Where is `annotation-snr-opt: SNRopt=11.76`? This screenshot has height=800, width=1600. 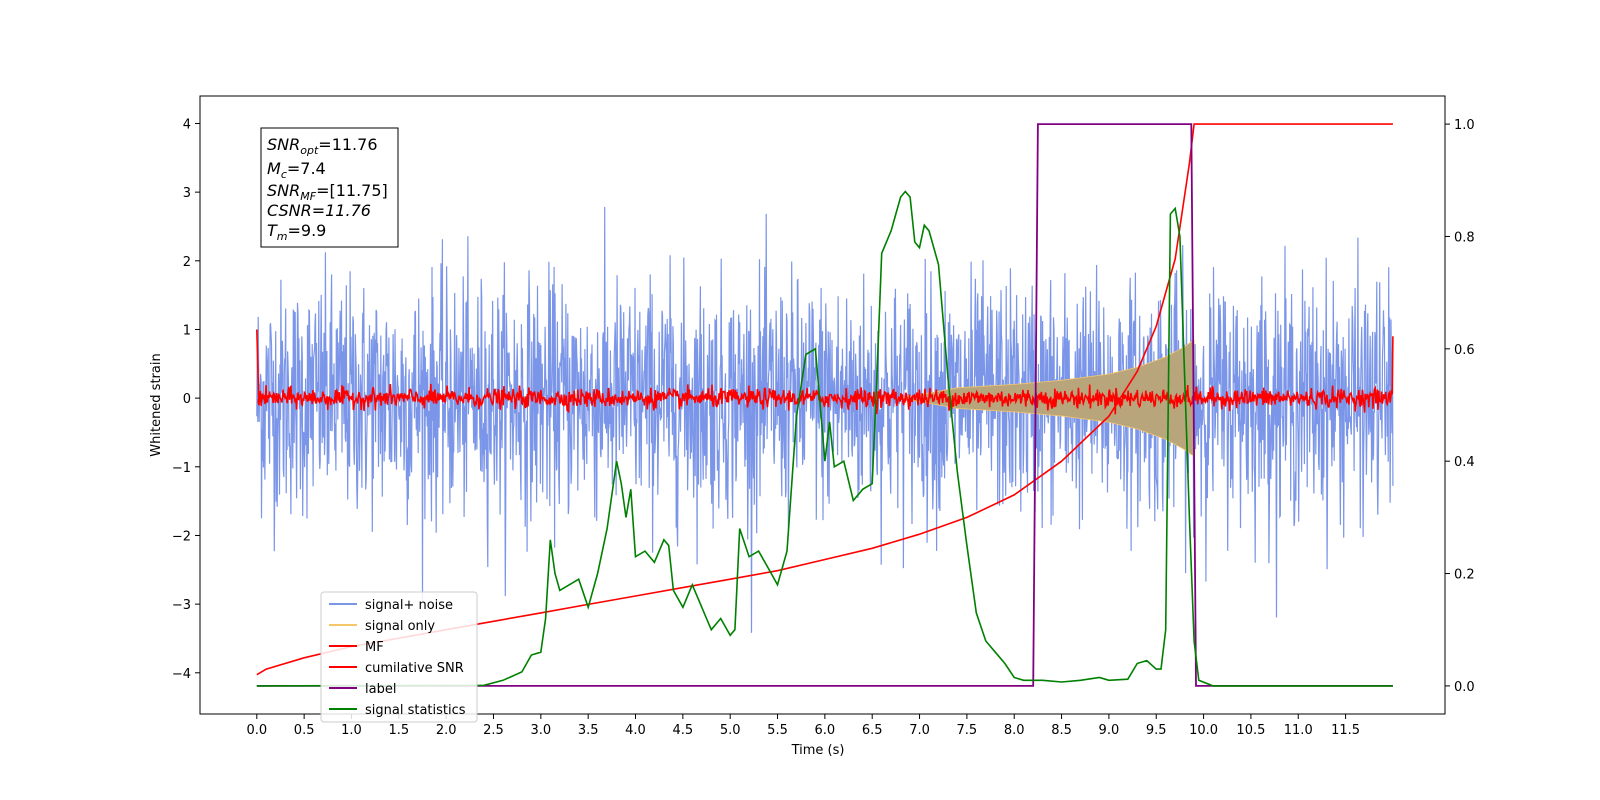 annotation-snr-opt: SNRopt=11.76 is located at coordinates (322, 146).